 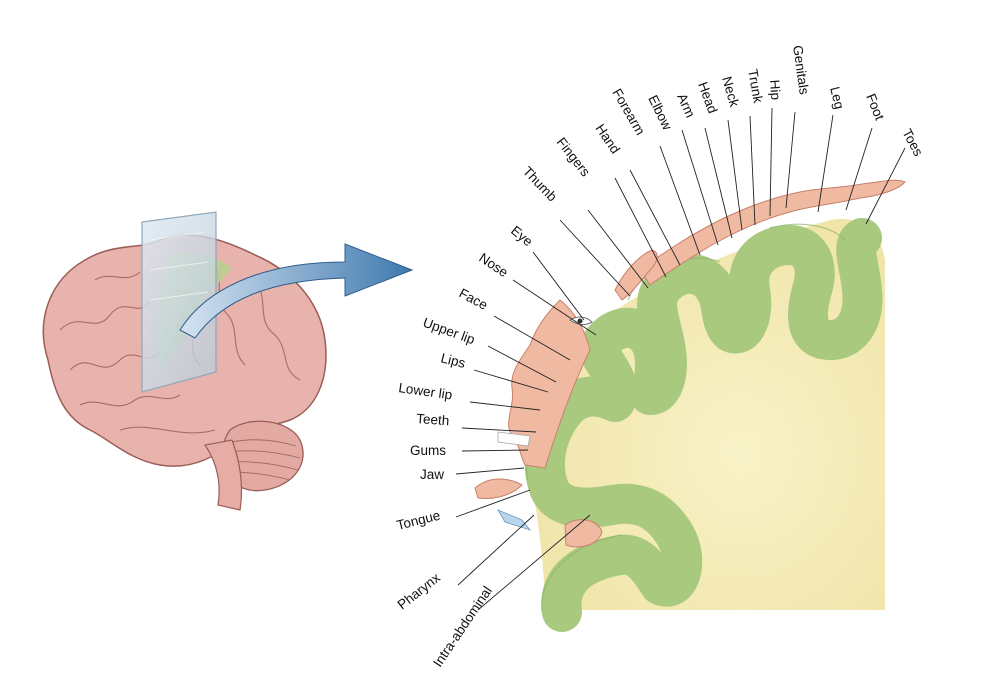 I want to click on label-lips: Lips, so click(x=453, y=360).